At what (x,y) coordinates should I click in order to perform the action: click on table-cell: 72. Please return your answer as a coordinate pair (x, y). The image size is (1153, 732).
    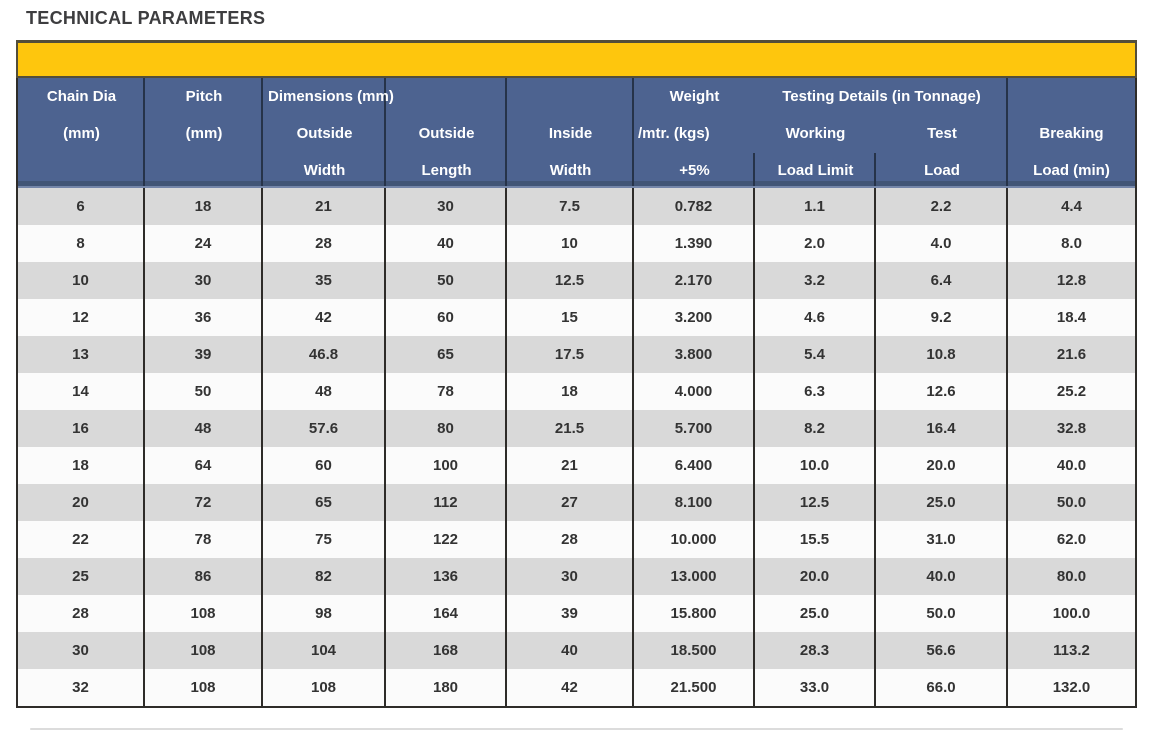
    Looking at the image, I should click on (204, 502).